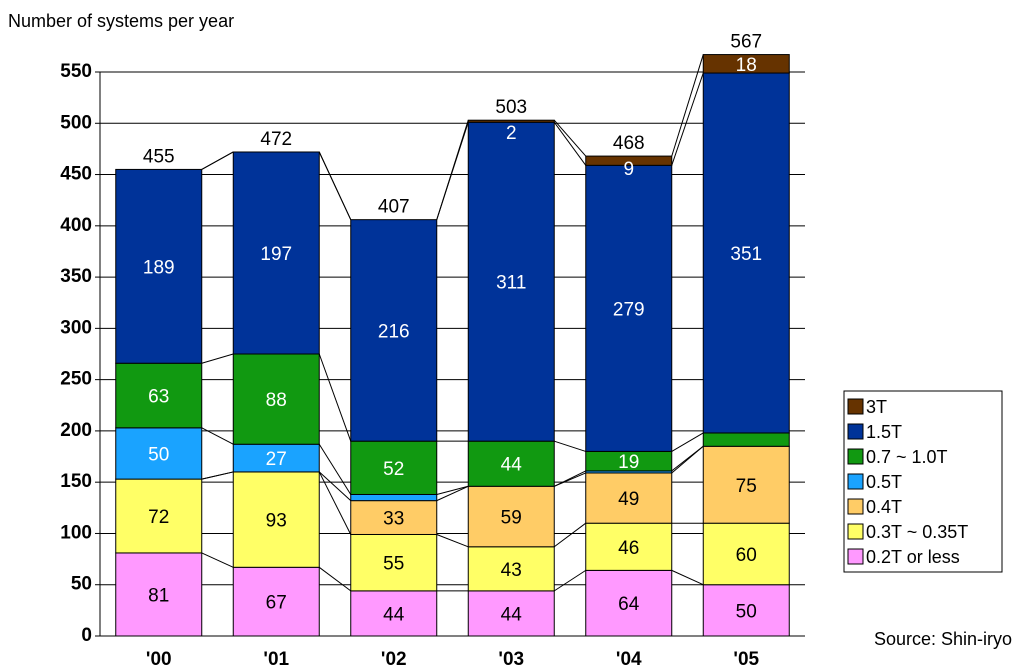  I want to click on y-tick-label: 450, so click(76, 174).